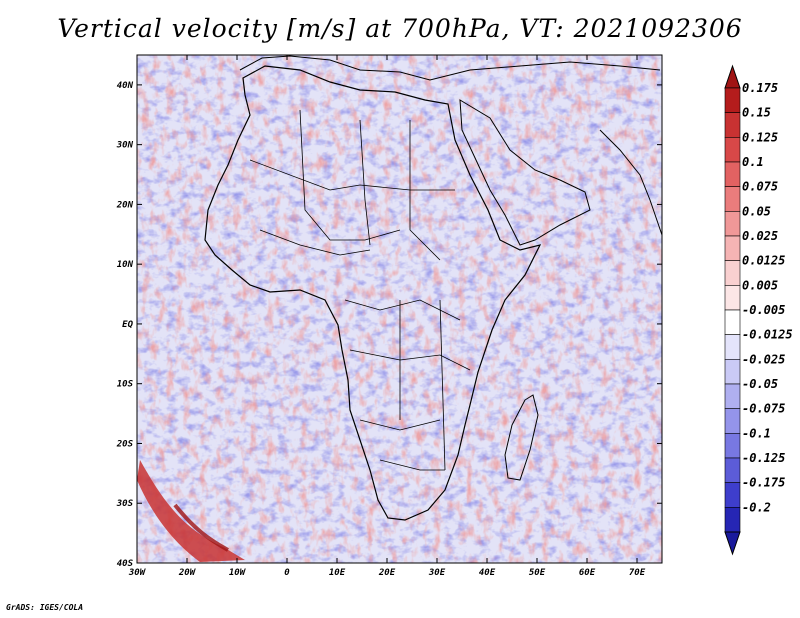 The width and height of the screenshot is (800, 618). I want to click on colorbar-label: -0.05, so click(760, 384).